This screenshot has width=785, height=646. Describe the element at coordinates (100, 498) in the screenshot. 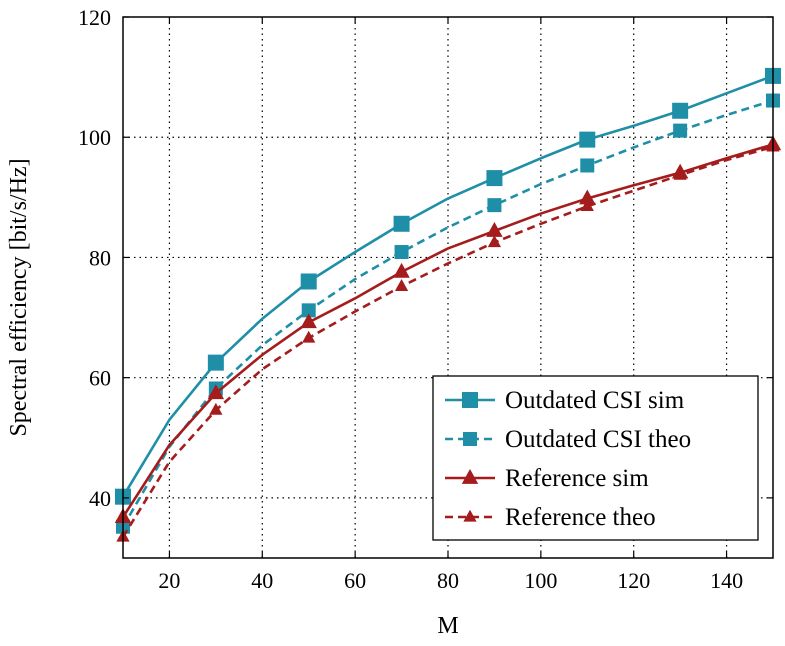

I see `y-tick-label: 40` at that location.